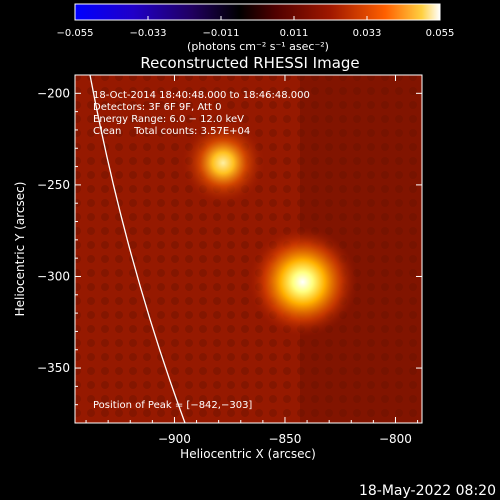 This screenshot has height=500, width=500. What do you see at coordinates (20, 249) in the screenshot?
I see `y-axis-label: Heliocentric Y (arcsec)` at bounding box center [20, 249].